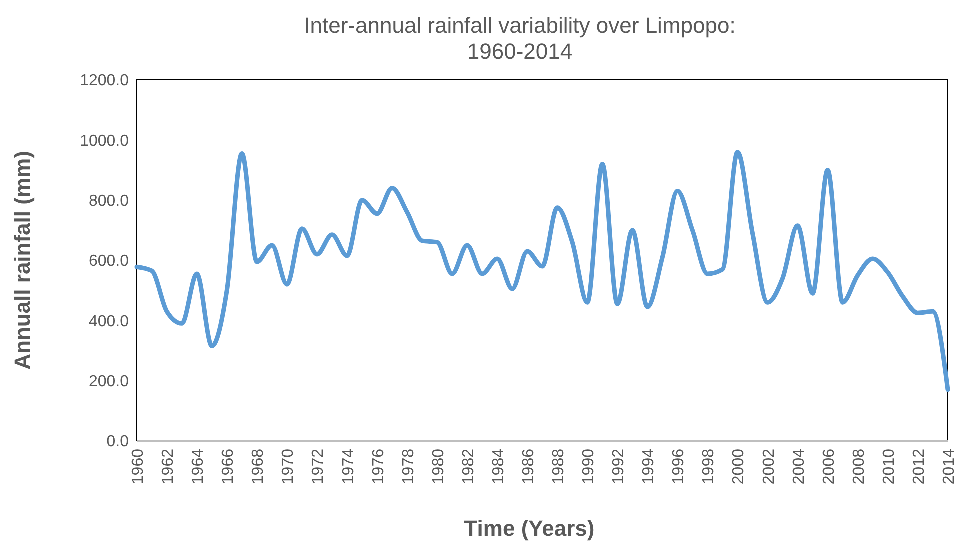  Describe the element at coordinates (469, 466) in the screenshot. I see `x-tick-label: 1982` at that location.